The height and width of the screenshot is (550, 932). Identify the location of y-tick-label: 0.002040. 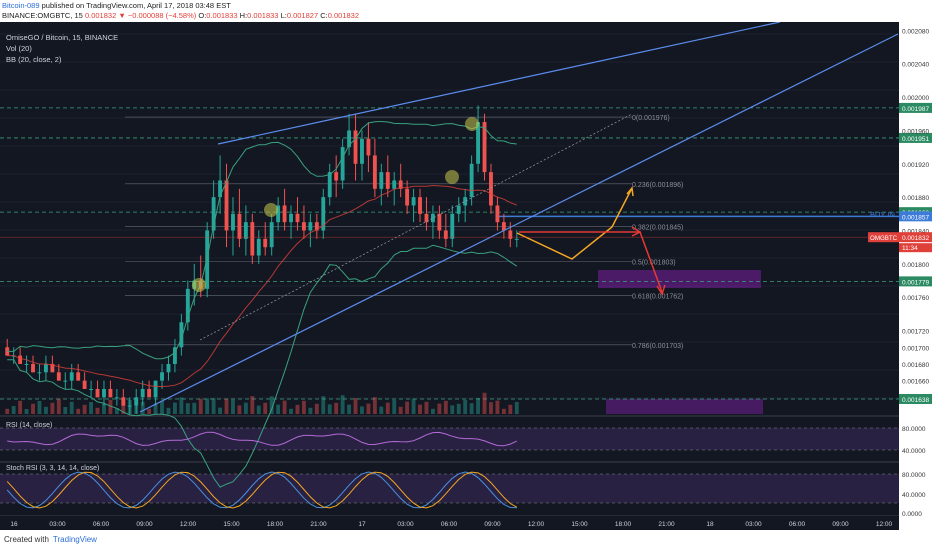
(915, 65).